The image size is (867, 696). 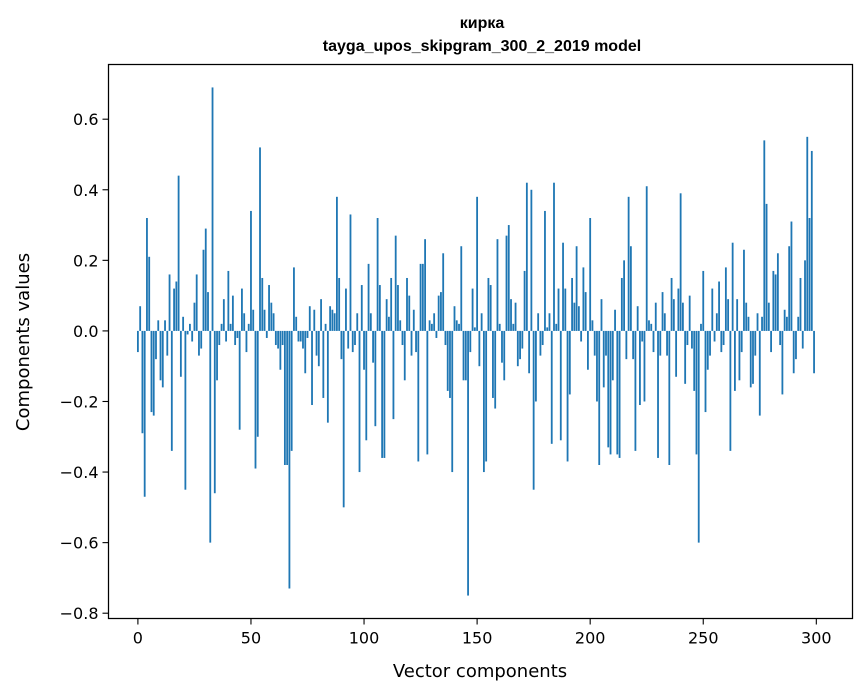 I want to click on x-axis-ticks: 0 50 100 150 200 250 300, so click(x=482, y=633).